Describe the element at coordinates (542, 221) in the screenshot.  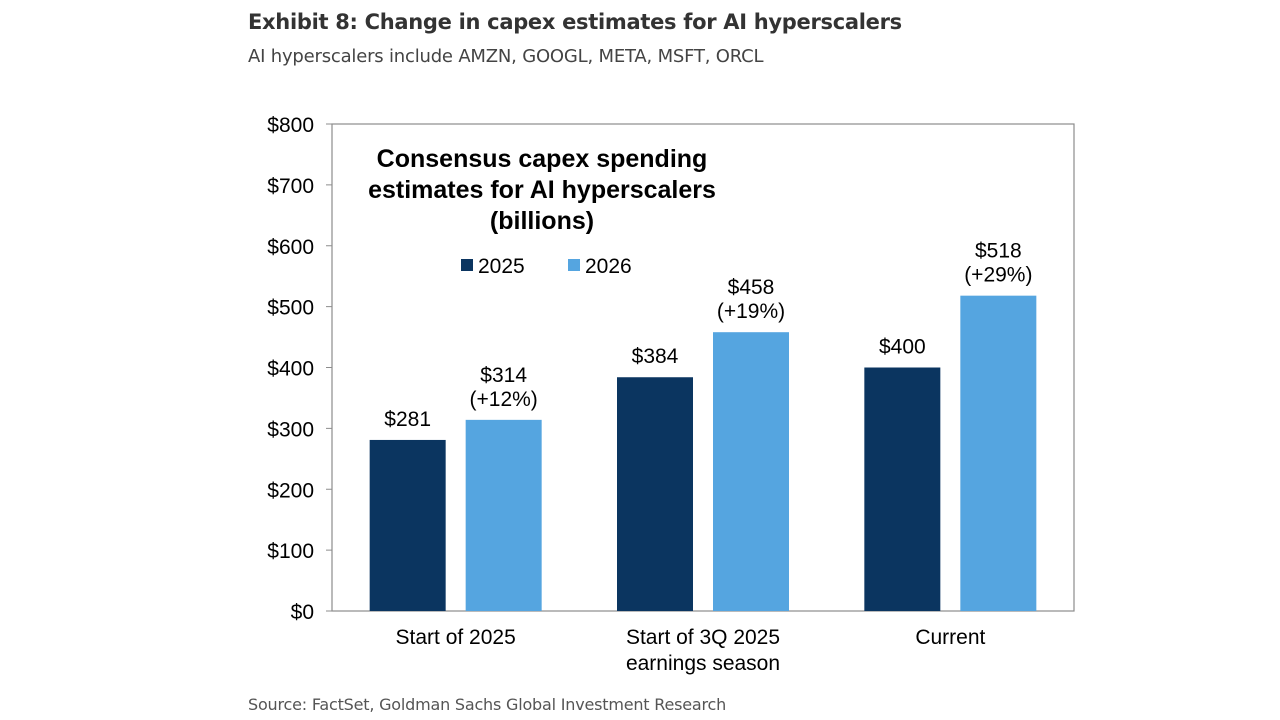
I see `chart-title-line: (billions)` at that location.